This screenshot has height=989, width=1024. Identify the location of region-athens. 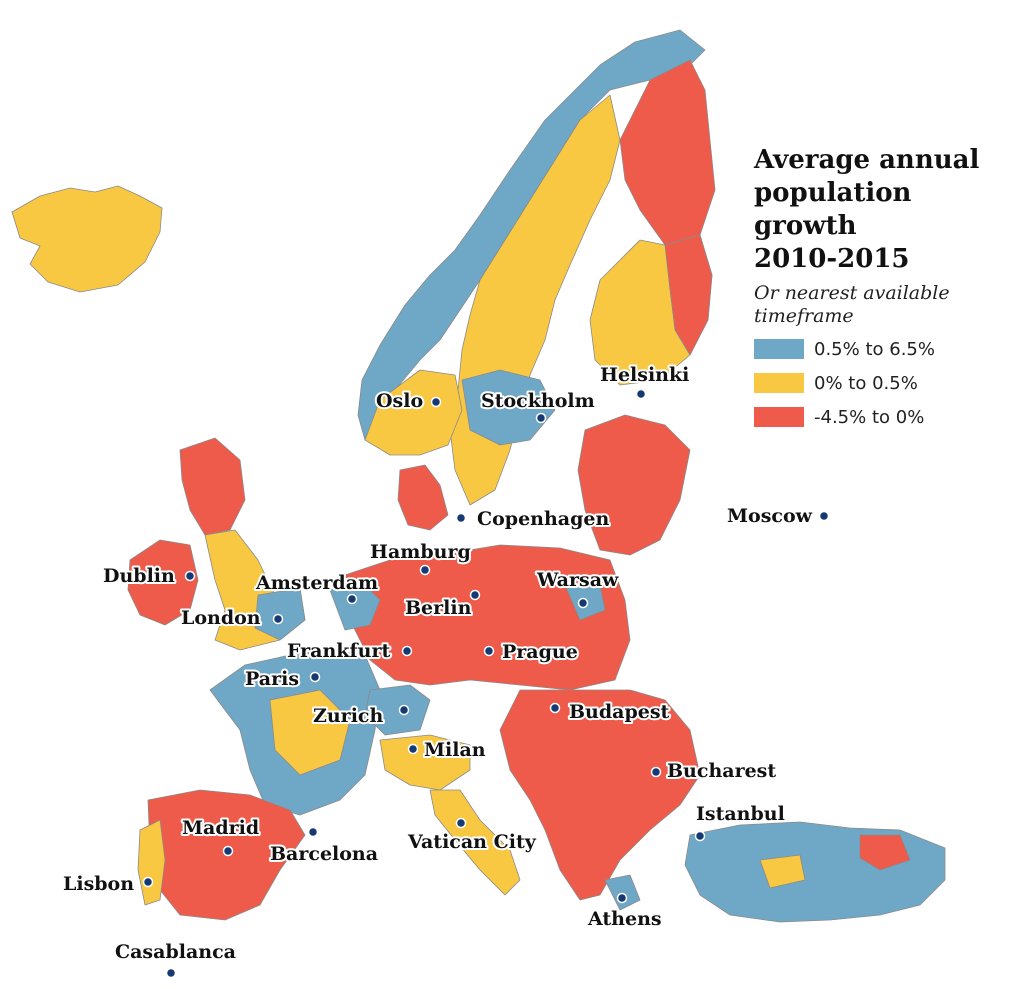
(622, 892).